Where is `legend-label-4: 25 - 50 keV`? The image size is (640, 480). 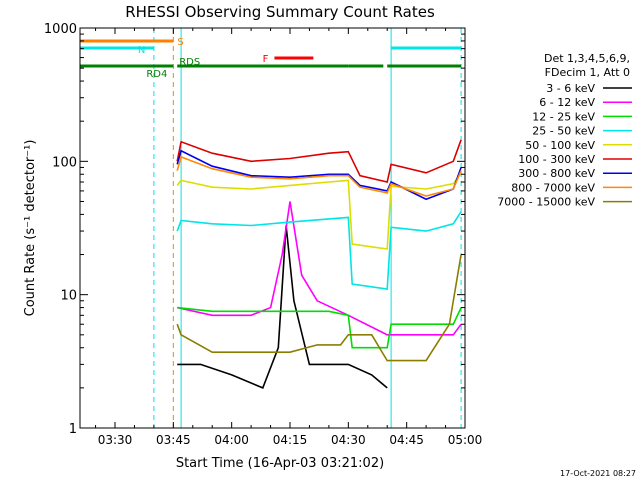 legend-label-4: 25 - 50 keV is located at coordinates (563, 131).